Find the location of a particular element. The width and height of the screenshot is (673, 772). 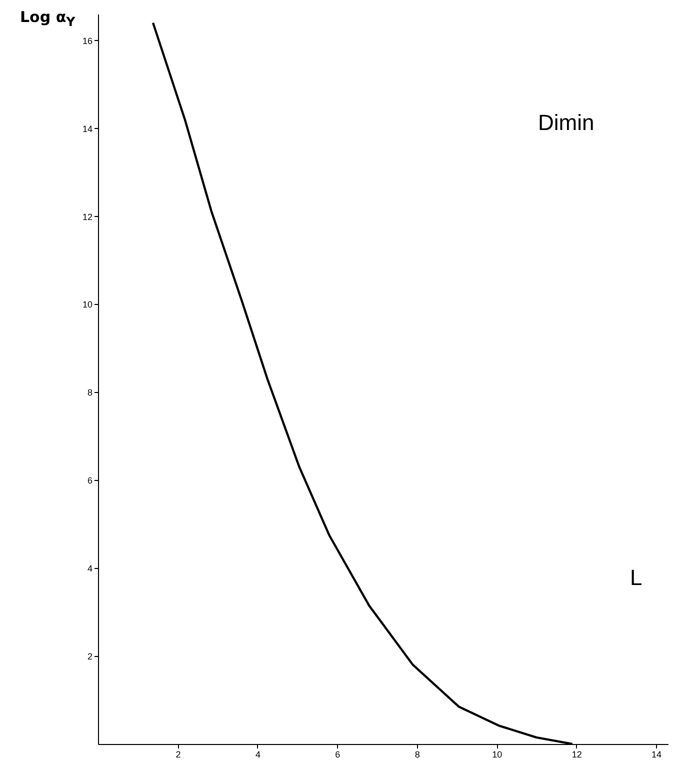

annotation: L is located at coordinates (636, 578).